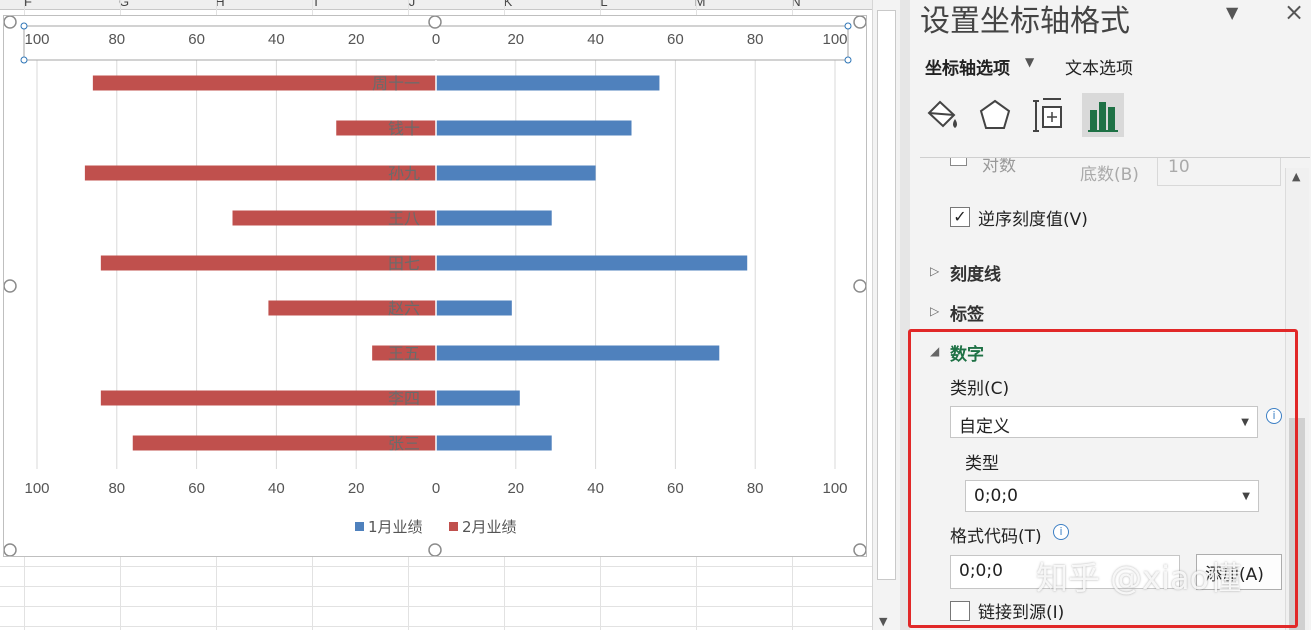 The height and width of the screenshot is (630, 1311). I want to click on top-axis-tick-label: 60, so click(196, 39).